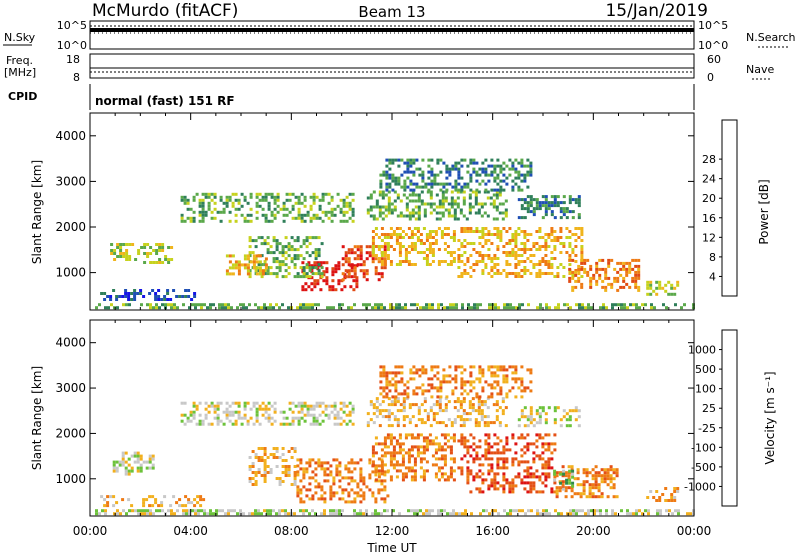 The width and height of the screenshot is (800, 554). Describe the element at coordinates (399, 35) in the screenshot. I see `nsky-panel: 10^5 10^0 10^5 10^0 N.Sky N.Search` at that location.